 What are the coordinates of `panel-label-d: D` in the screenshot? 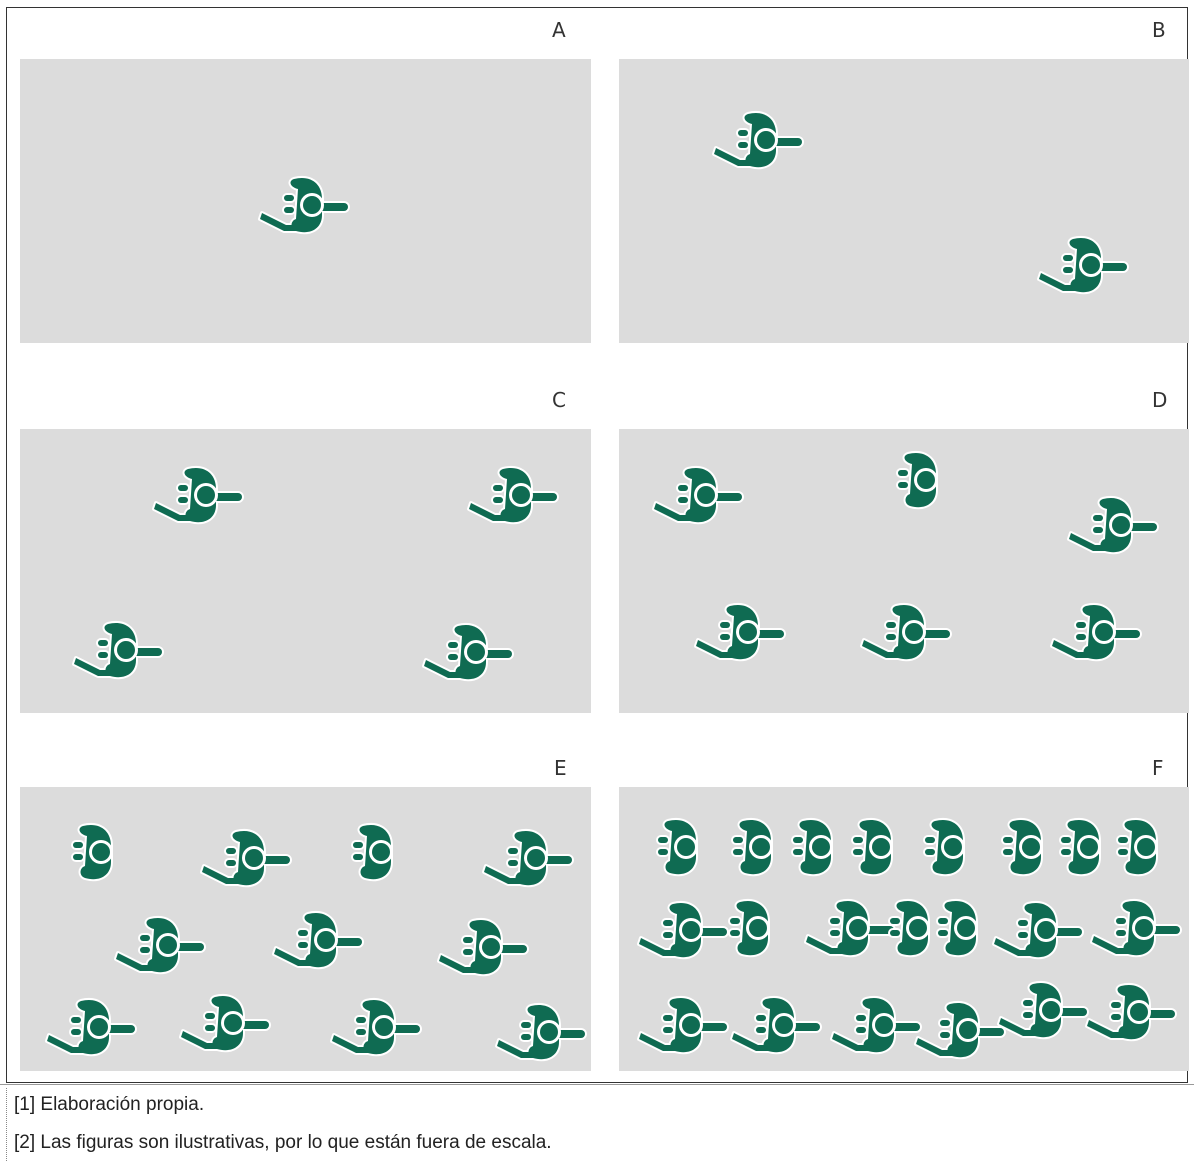 It's located at (1160, 400).